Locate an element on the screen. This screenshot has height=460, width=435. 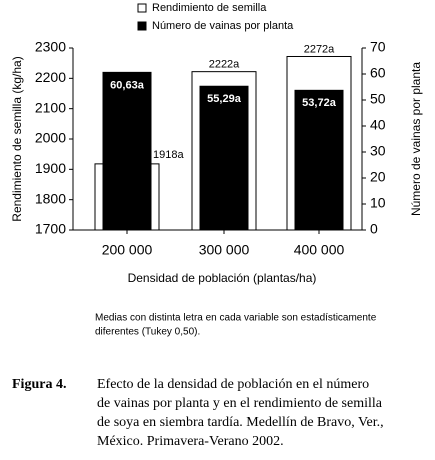
legend-label: Rendimiento de semilla is located at coordinates (209, 8).